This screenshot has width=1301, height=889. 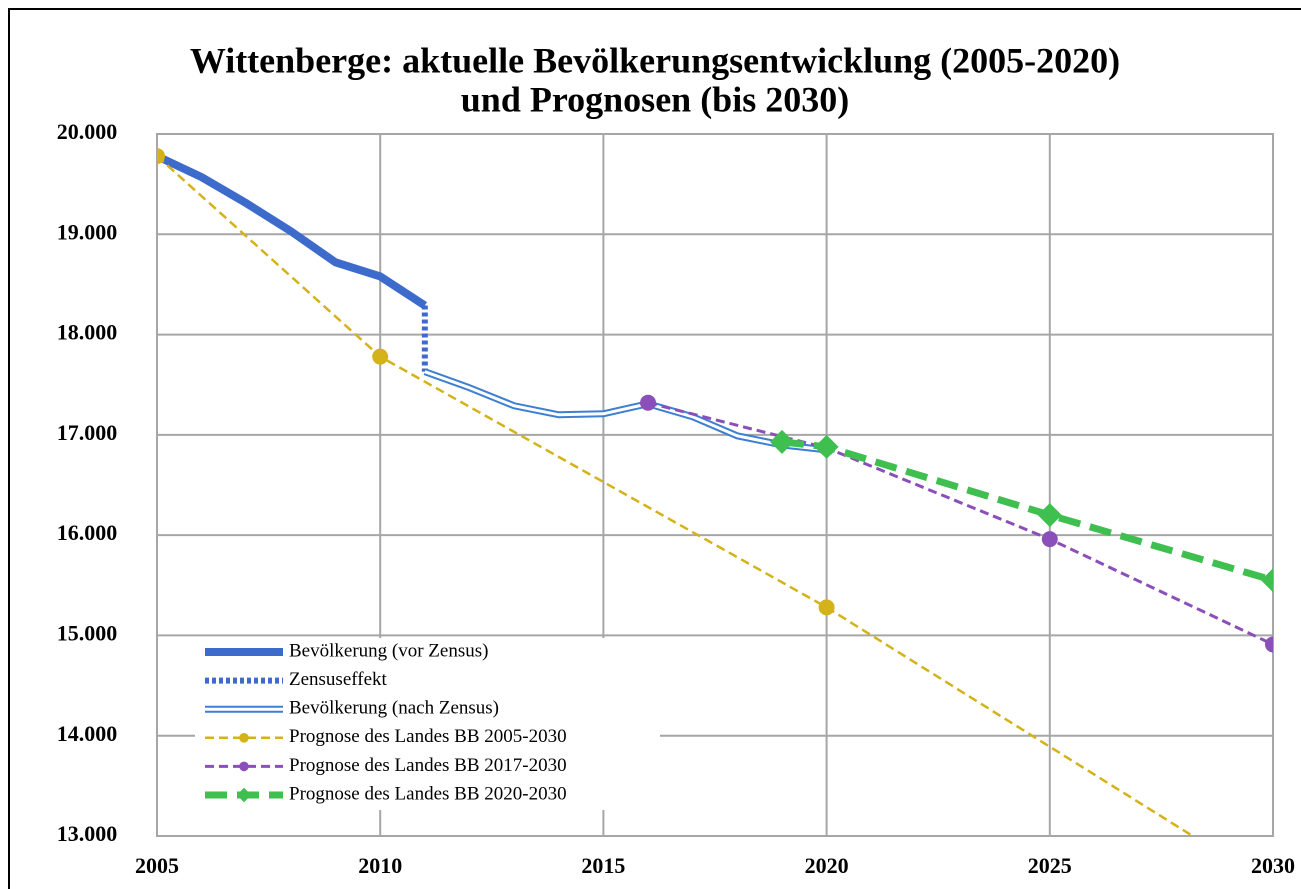 I want to click on y-tick-label: 16.000, so click(x=87, y=532).